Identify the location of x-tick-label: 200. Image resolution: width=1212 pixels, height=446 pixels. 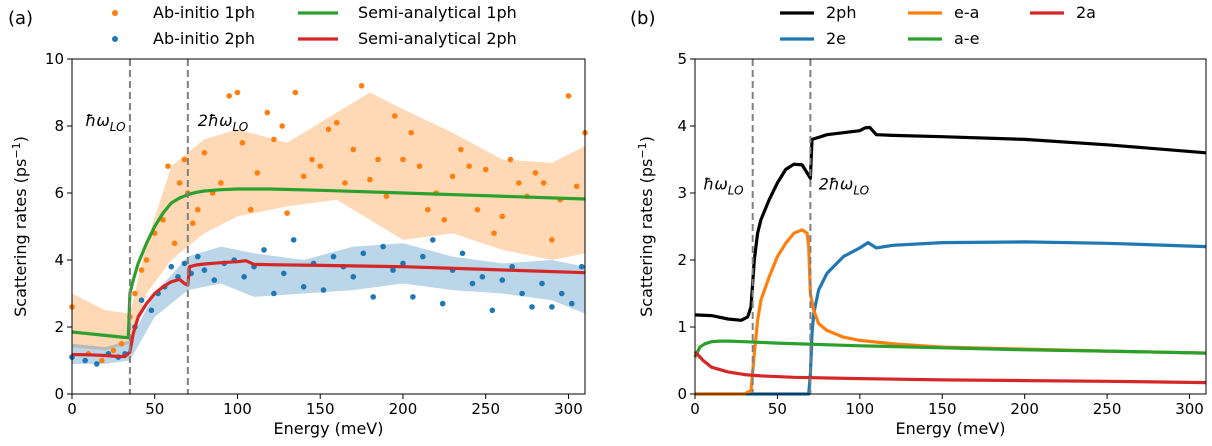
(403, 409).